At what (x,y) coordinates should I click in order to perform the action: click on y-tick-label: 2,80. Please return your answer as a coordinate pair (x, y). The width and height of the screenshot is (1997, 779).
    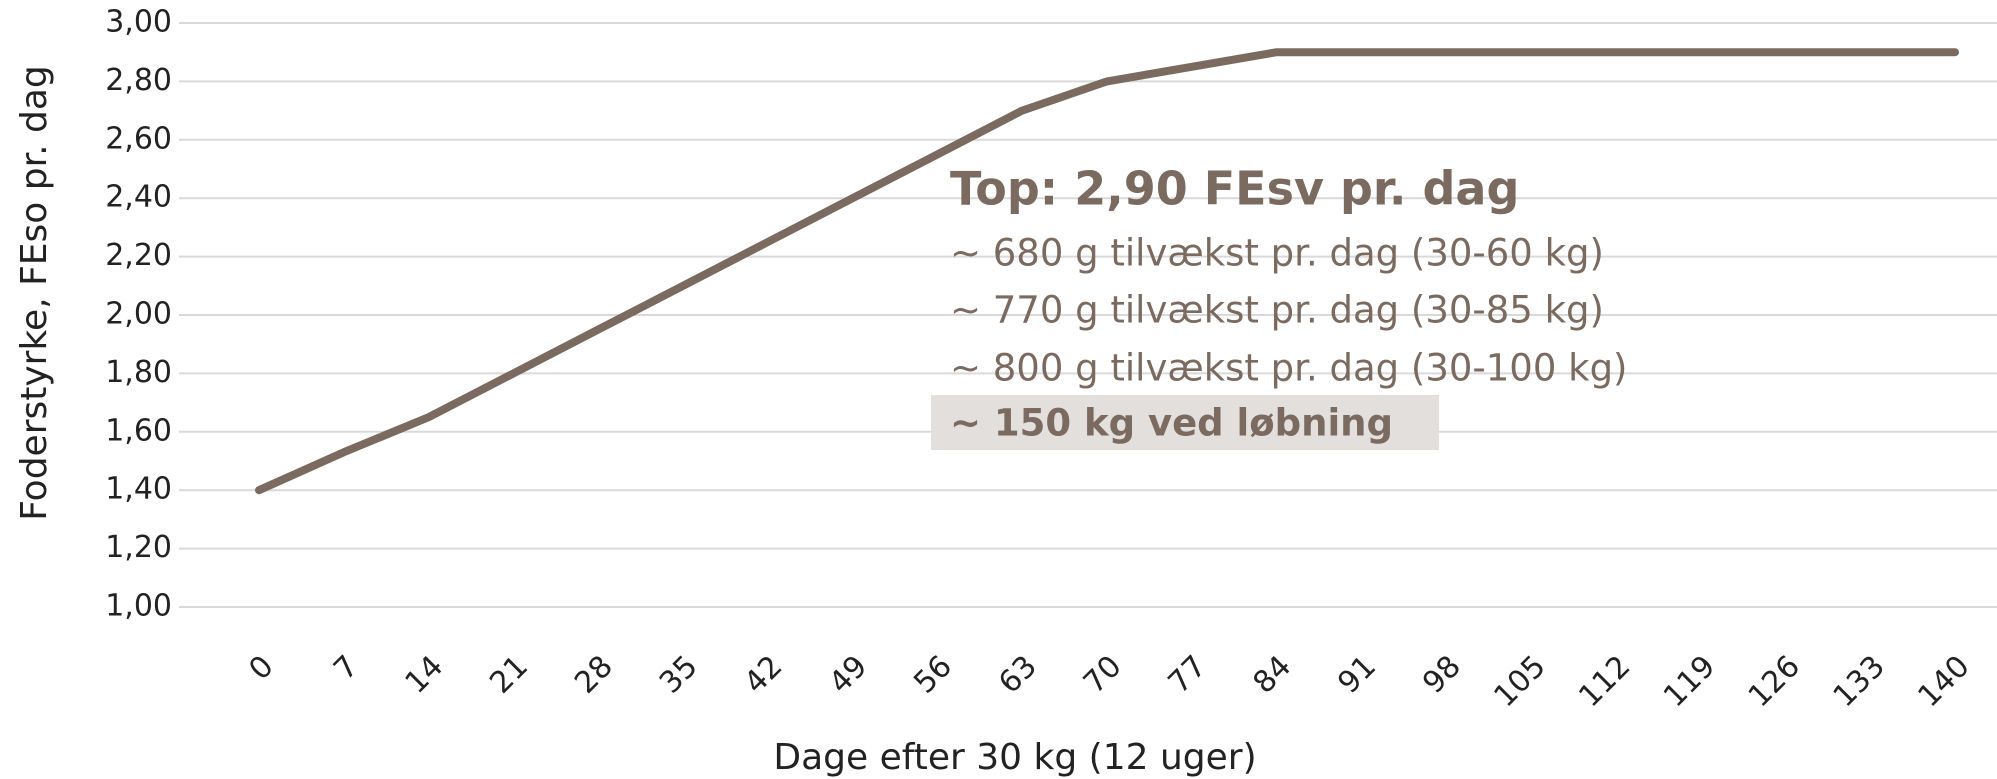
    Looking at the image, I should click on (138, 80).